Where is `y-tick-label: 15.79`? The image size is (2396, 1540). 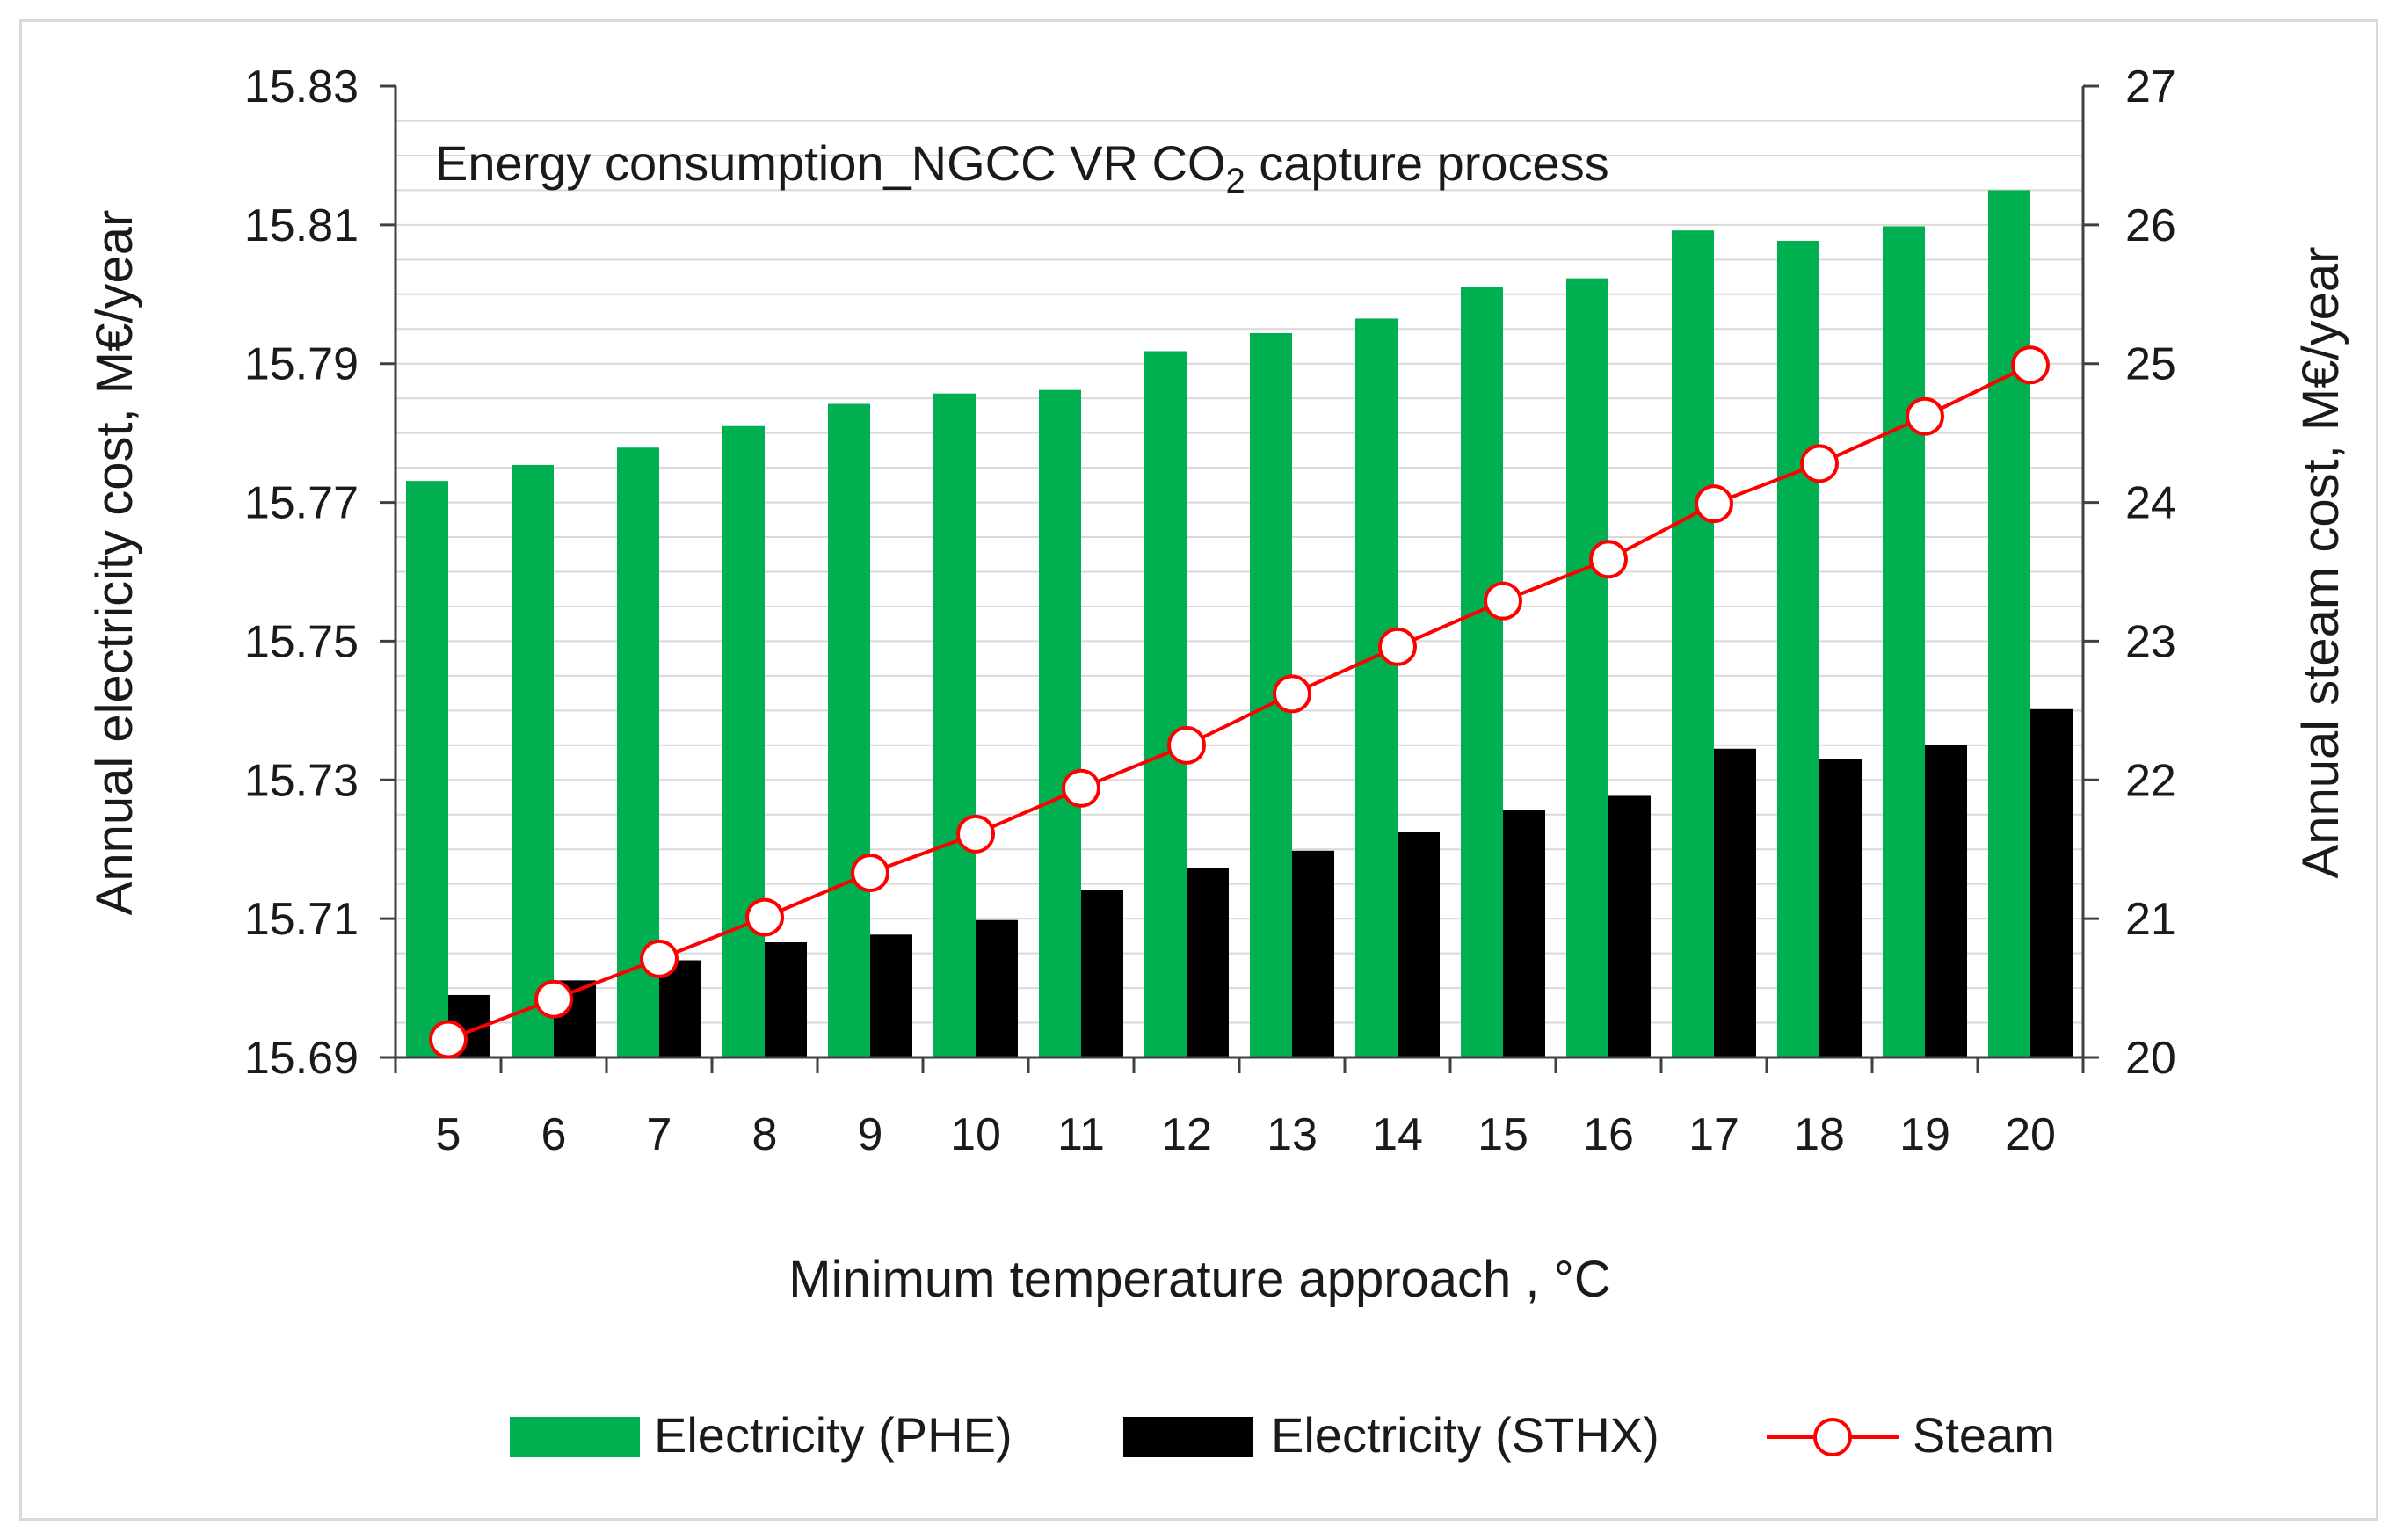
y-tick-label: 15.79 is located at coordinates (301, 364).